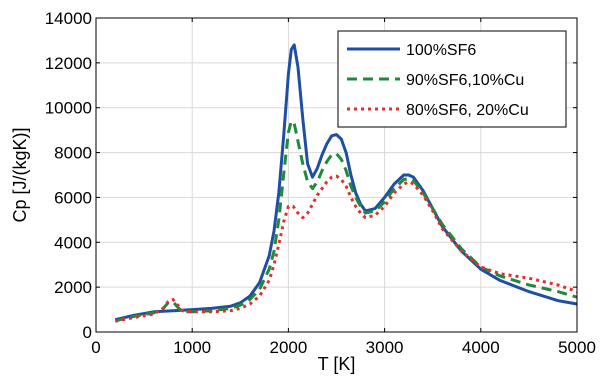  I want to click on legend-label-1: 100%SF6, so click(441, 50).